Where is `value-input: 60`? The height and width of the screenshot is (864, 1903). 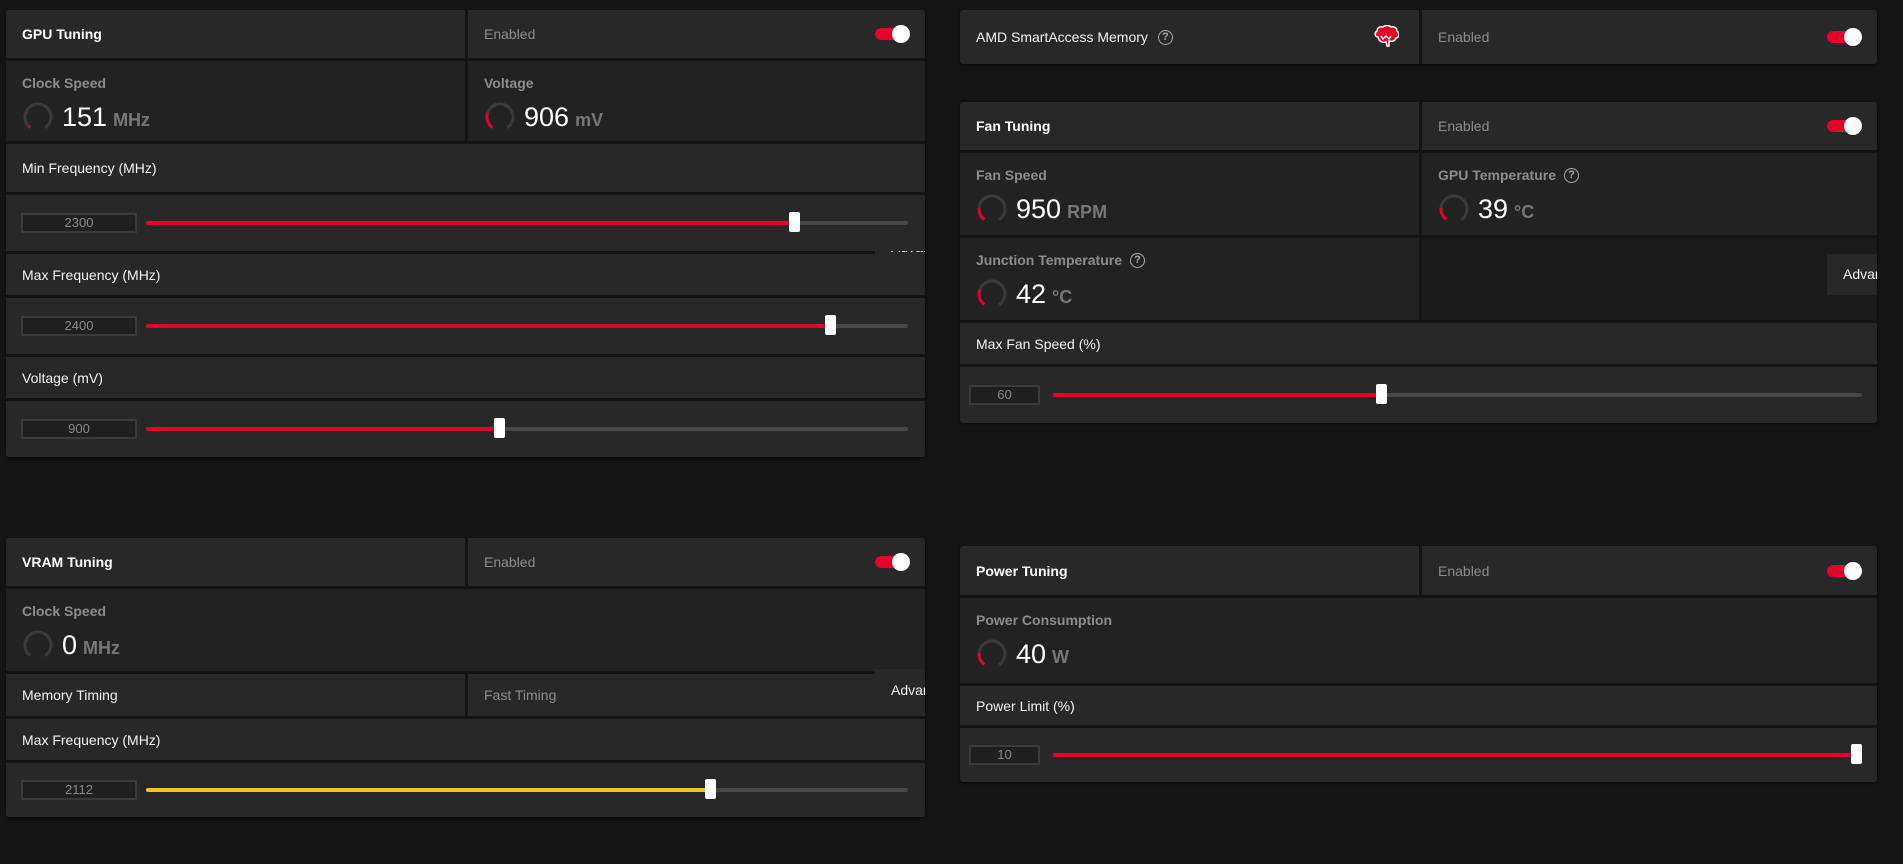 value-input: 60 is located at coordinates (1004, 395).